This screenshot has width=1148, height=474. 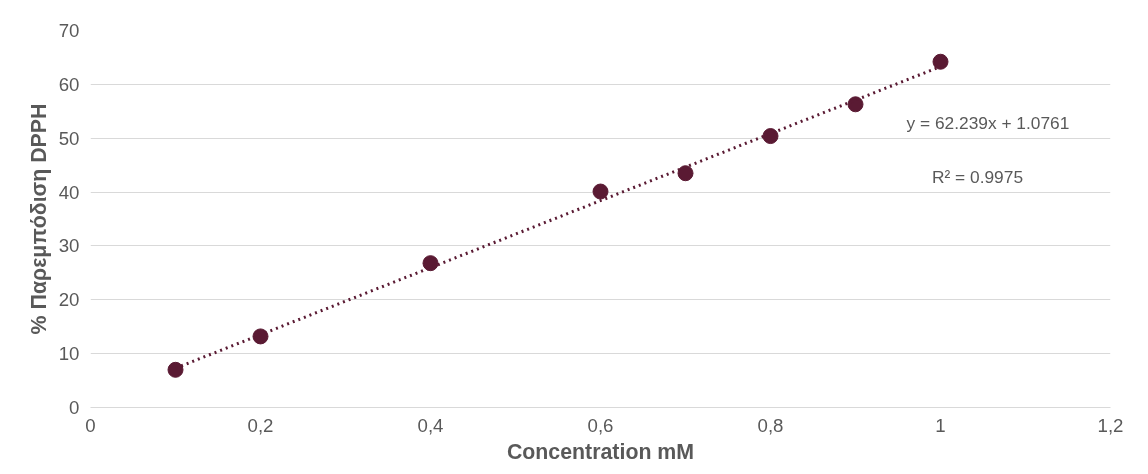 What do you see at coordinates (90, 425) in the screenshot?
I see `x-tick-label: 0` at bounding box center [90, 425].